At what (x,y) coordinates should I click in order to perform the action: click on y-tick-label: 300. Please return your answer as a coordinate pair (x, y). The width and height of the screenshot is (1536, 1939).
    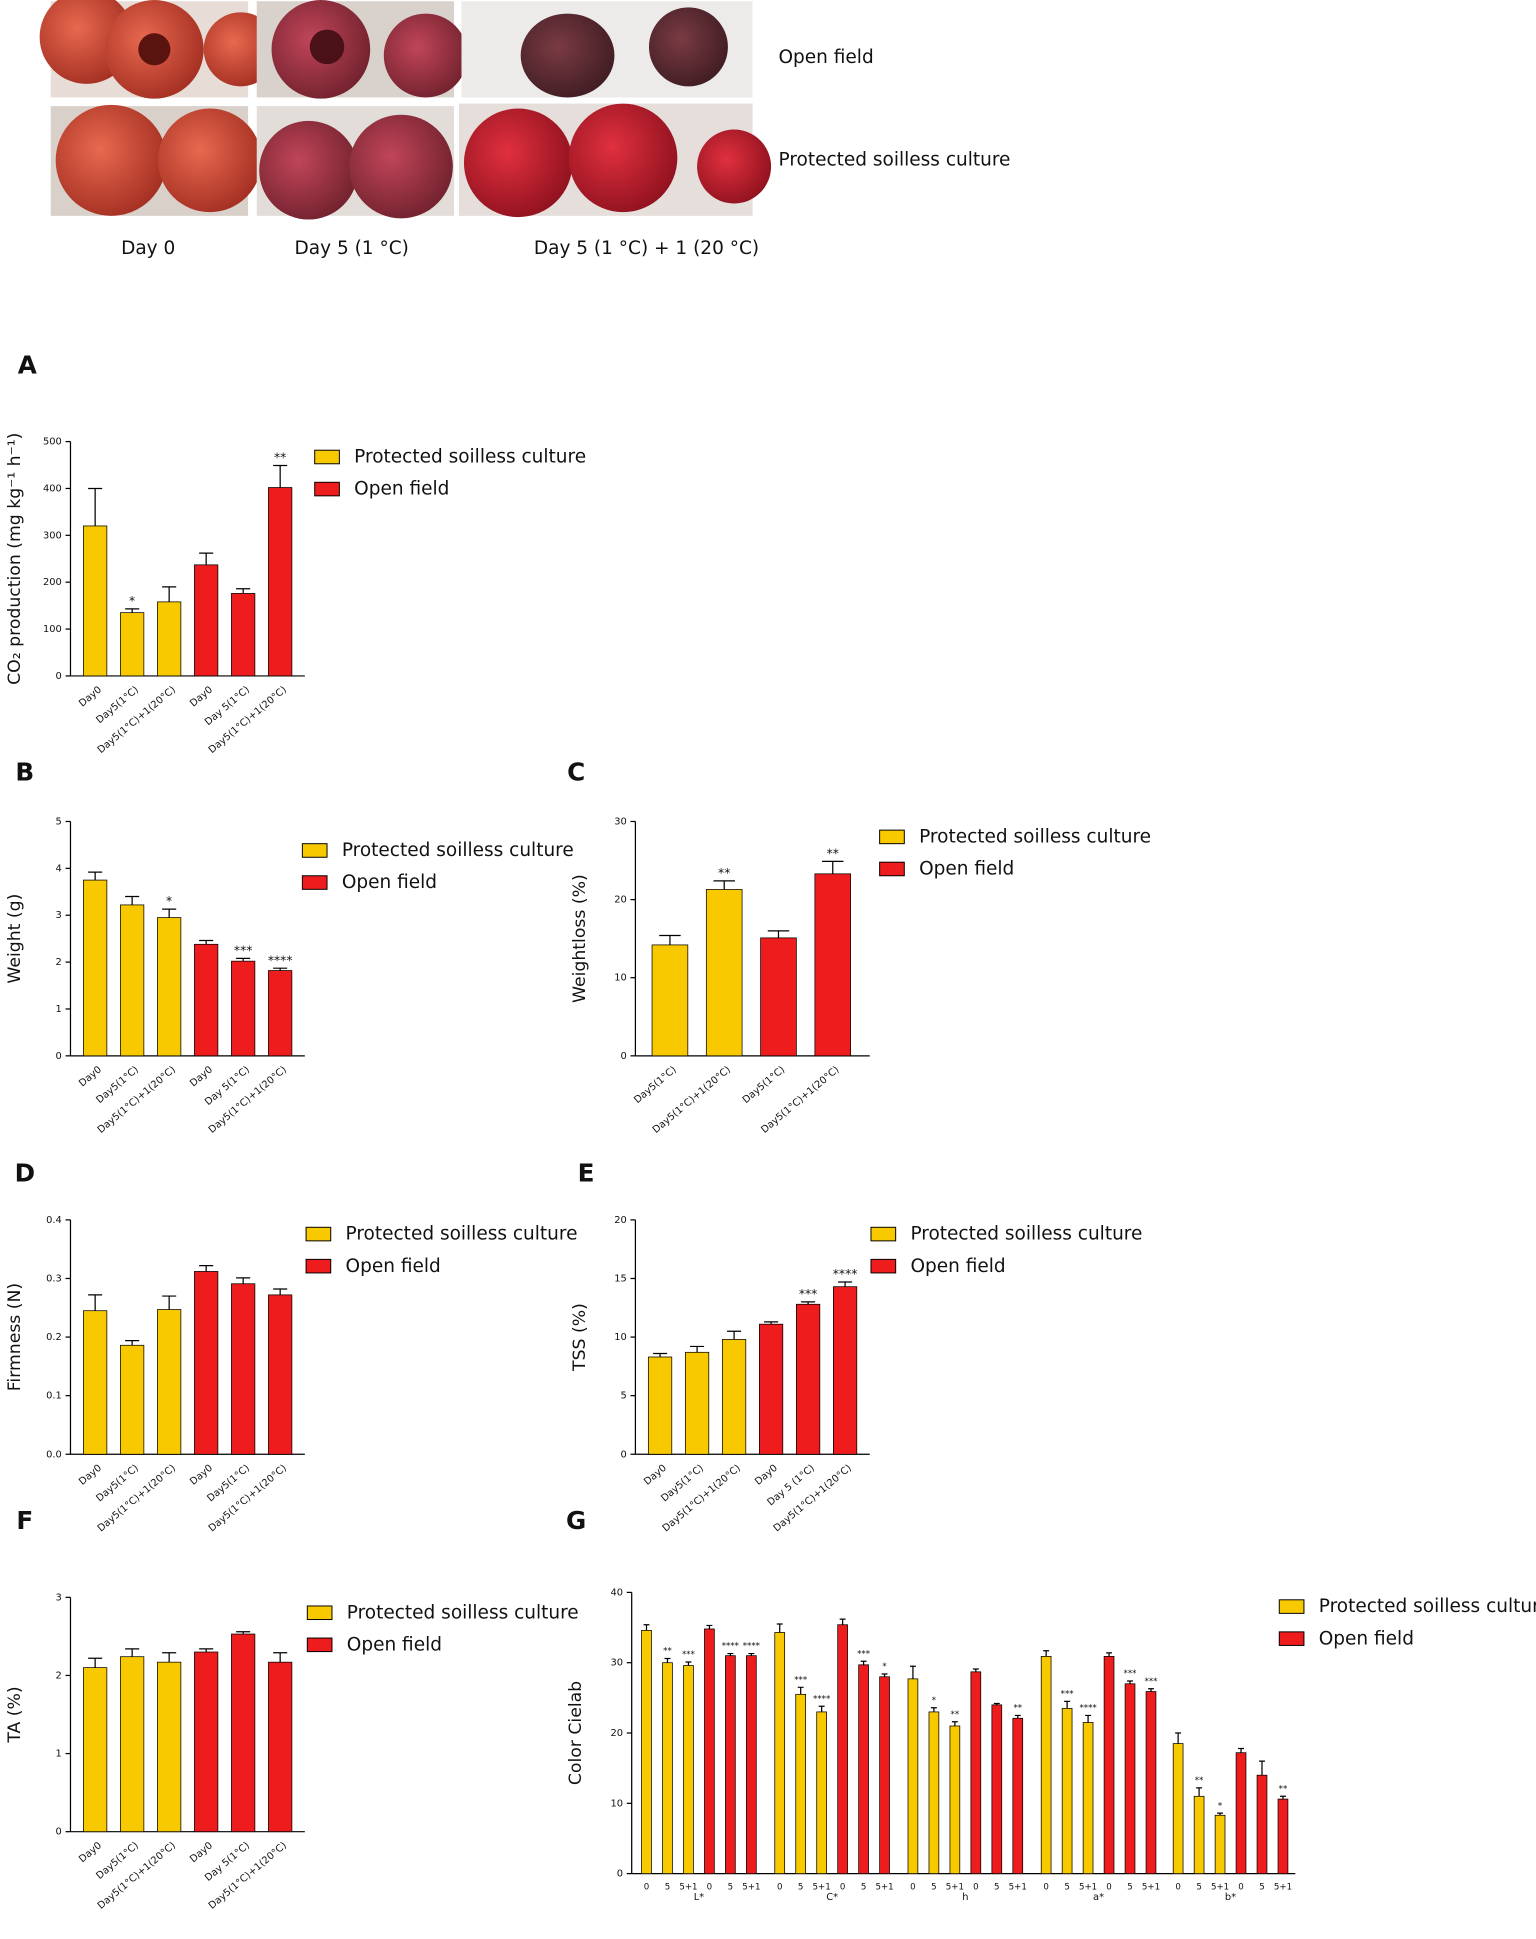
    Looking at the image, I should click on (52, 535).